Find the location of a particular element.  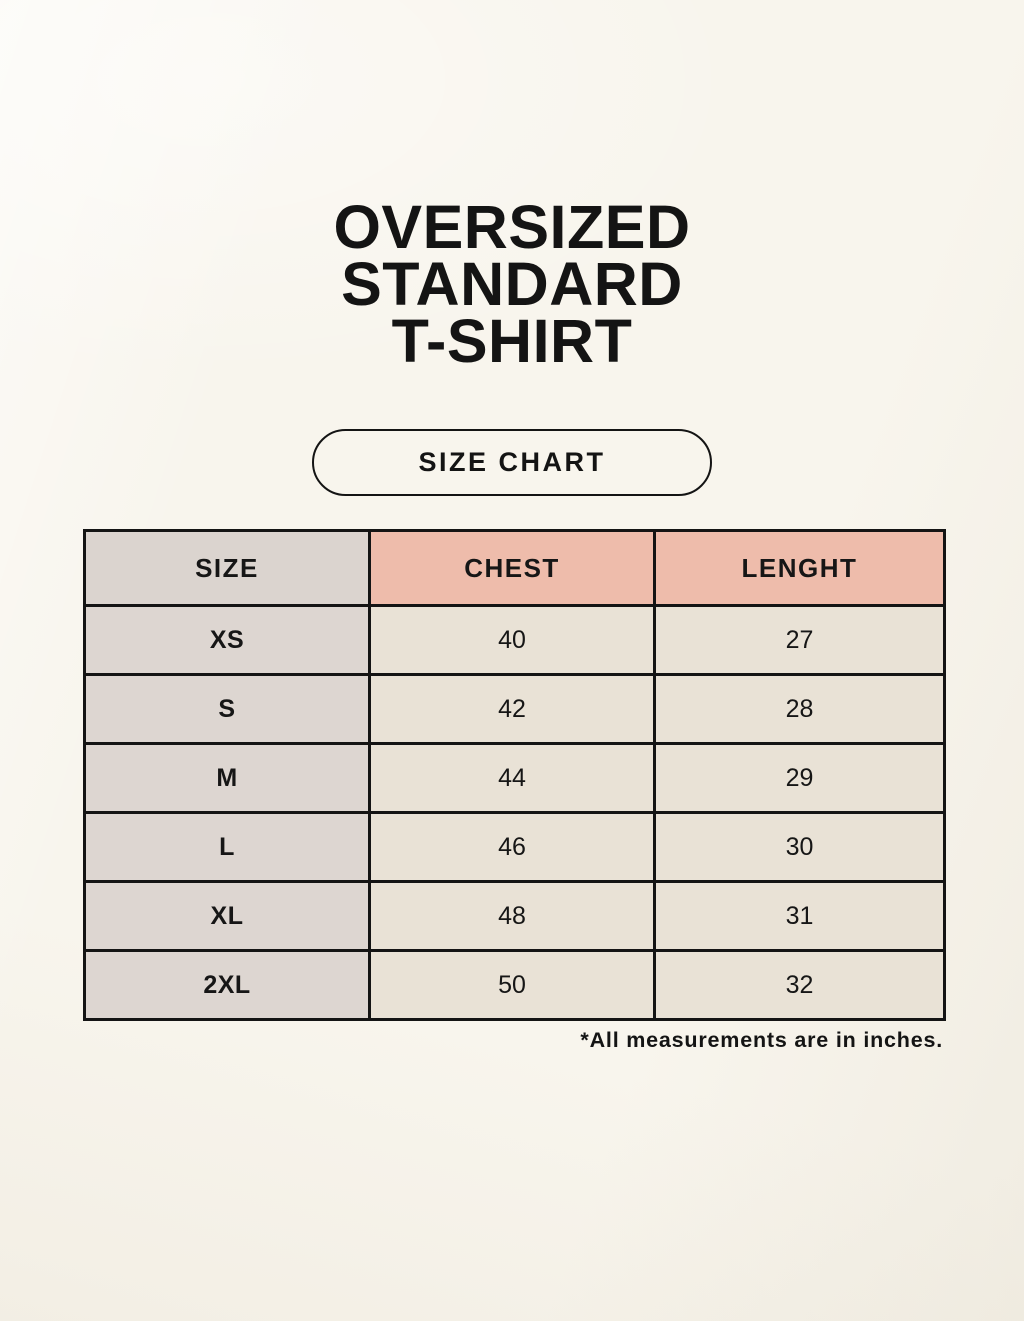

size-cell: XL is located at coordinates (227, 916).